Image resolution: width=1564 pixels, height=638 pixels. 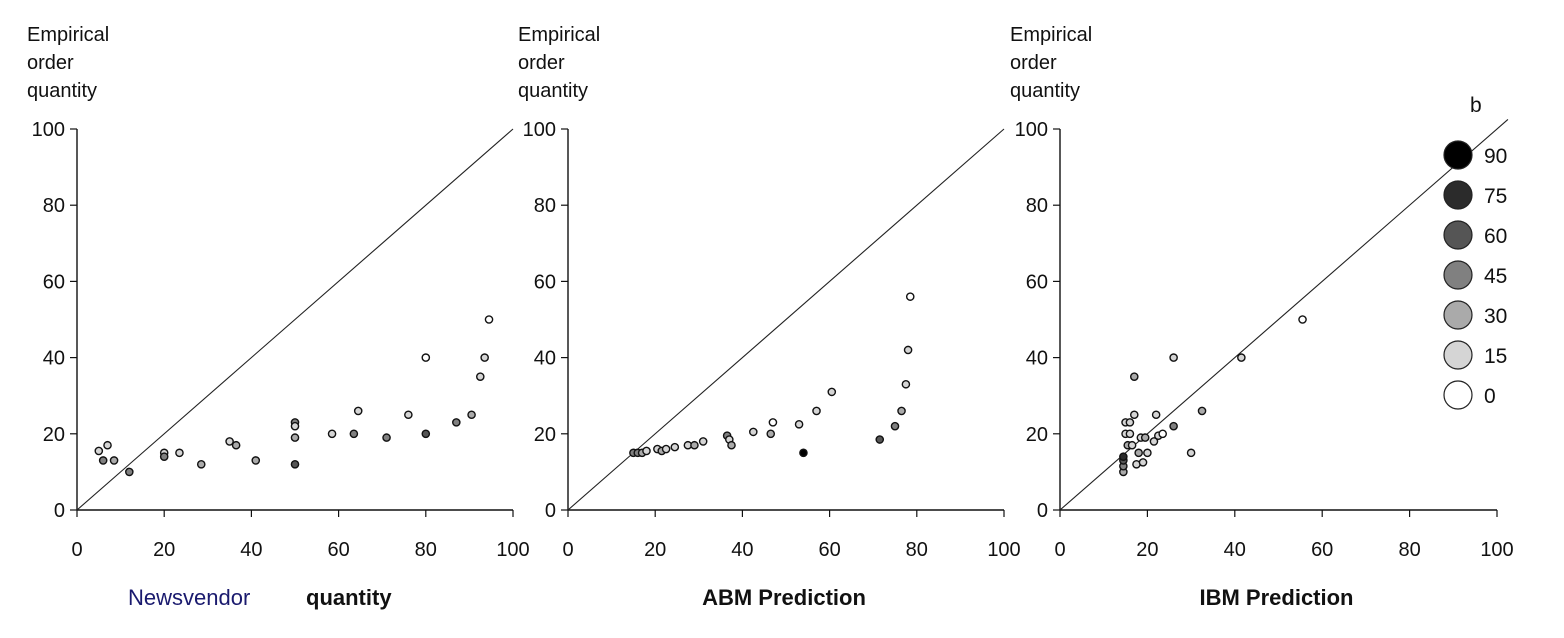 What do you see at coordinates (1003, 550) in the screenshot?
I see `x-tick-label: 100` at bounding box center [1003, 550].